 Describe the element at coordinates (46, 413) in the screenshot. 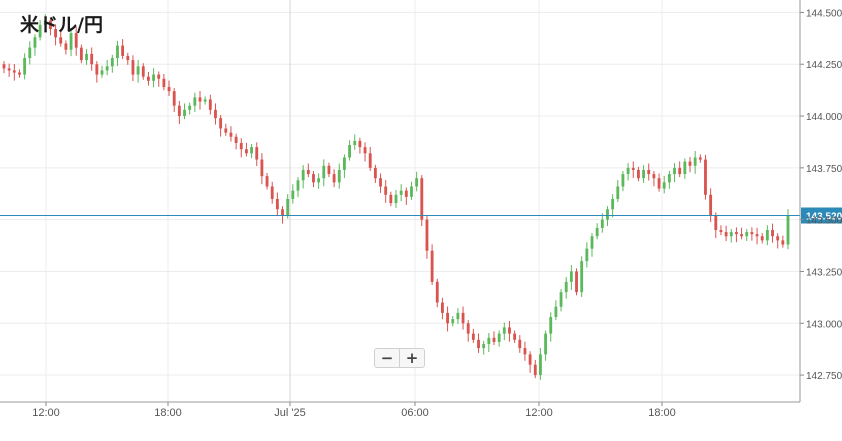

I see `x-tick-label: 12:00` at that location.